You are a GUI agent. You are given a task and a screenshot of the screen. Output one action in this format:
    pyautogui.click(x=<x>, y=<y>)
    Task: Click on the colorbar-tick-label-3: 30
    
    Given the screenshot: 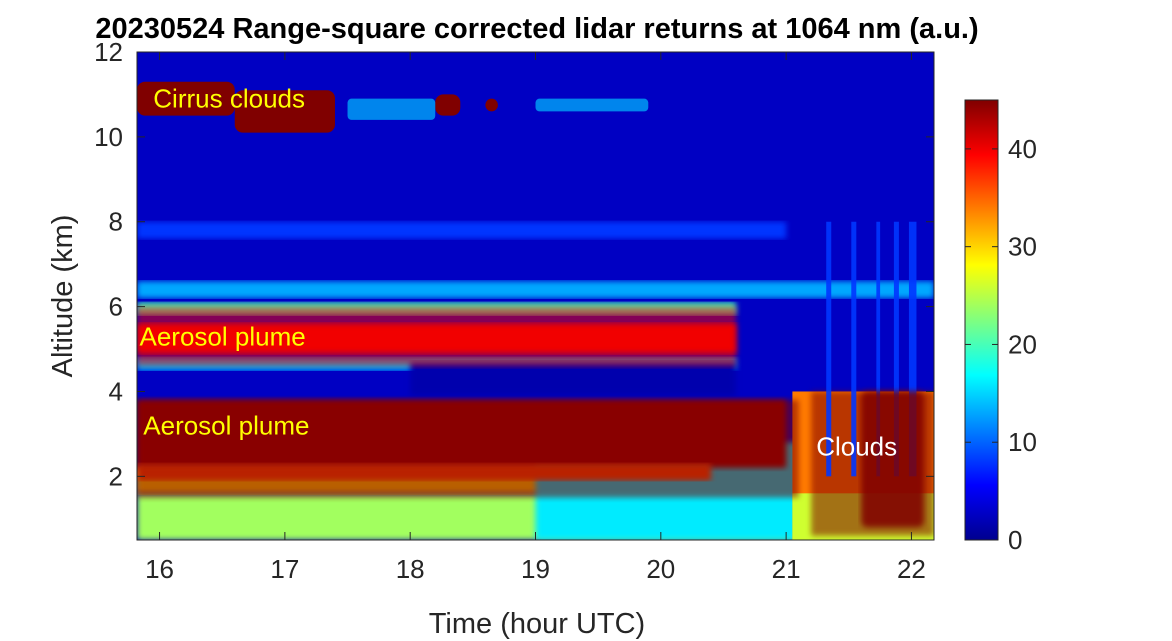 What is the action you would take?
    pyautogui.click(x=1022, y=247)
    